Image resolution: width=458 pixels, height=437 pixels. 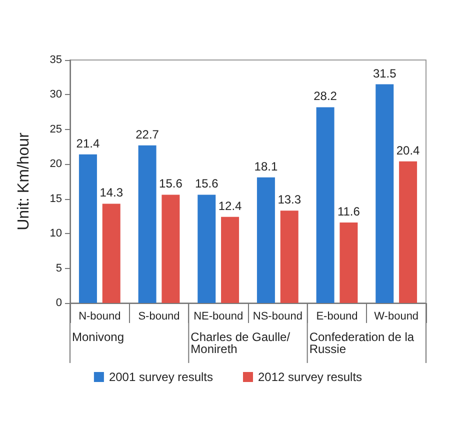 What do you see at coordinates (56, 198) in the screenshot?
I see `y-tick-label: 15` at bounding box center [56, 198].